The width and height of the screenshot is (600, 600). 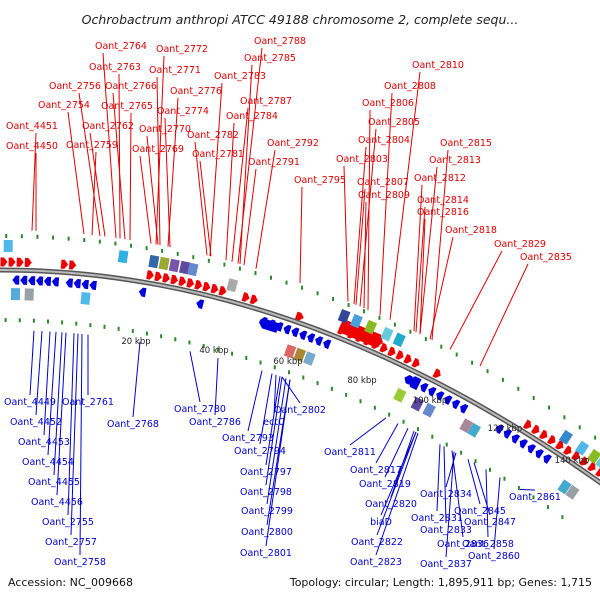 What do you see at coordinates (71, 542) in the screenshot?
I see `gene-label-bottom: Oant_2757` at bounding box center [71, 542].